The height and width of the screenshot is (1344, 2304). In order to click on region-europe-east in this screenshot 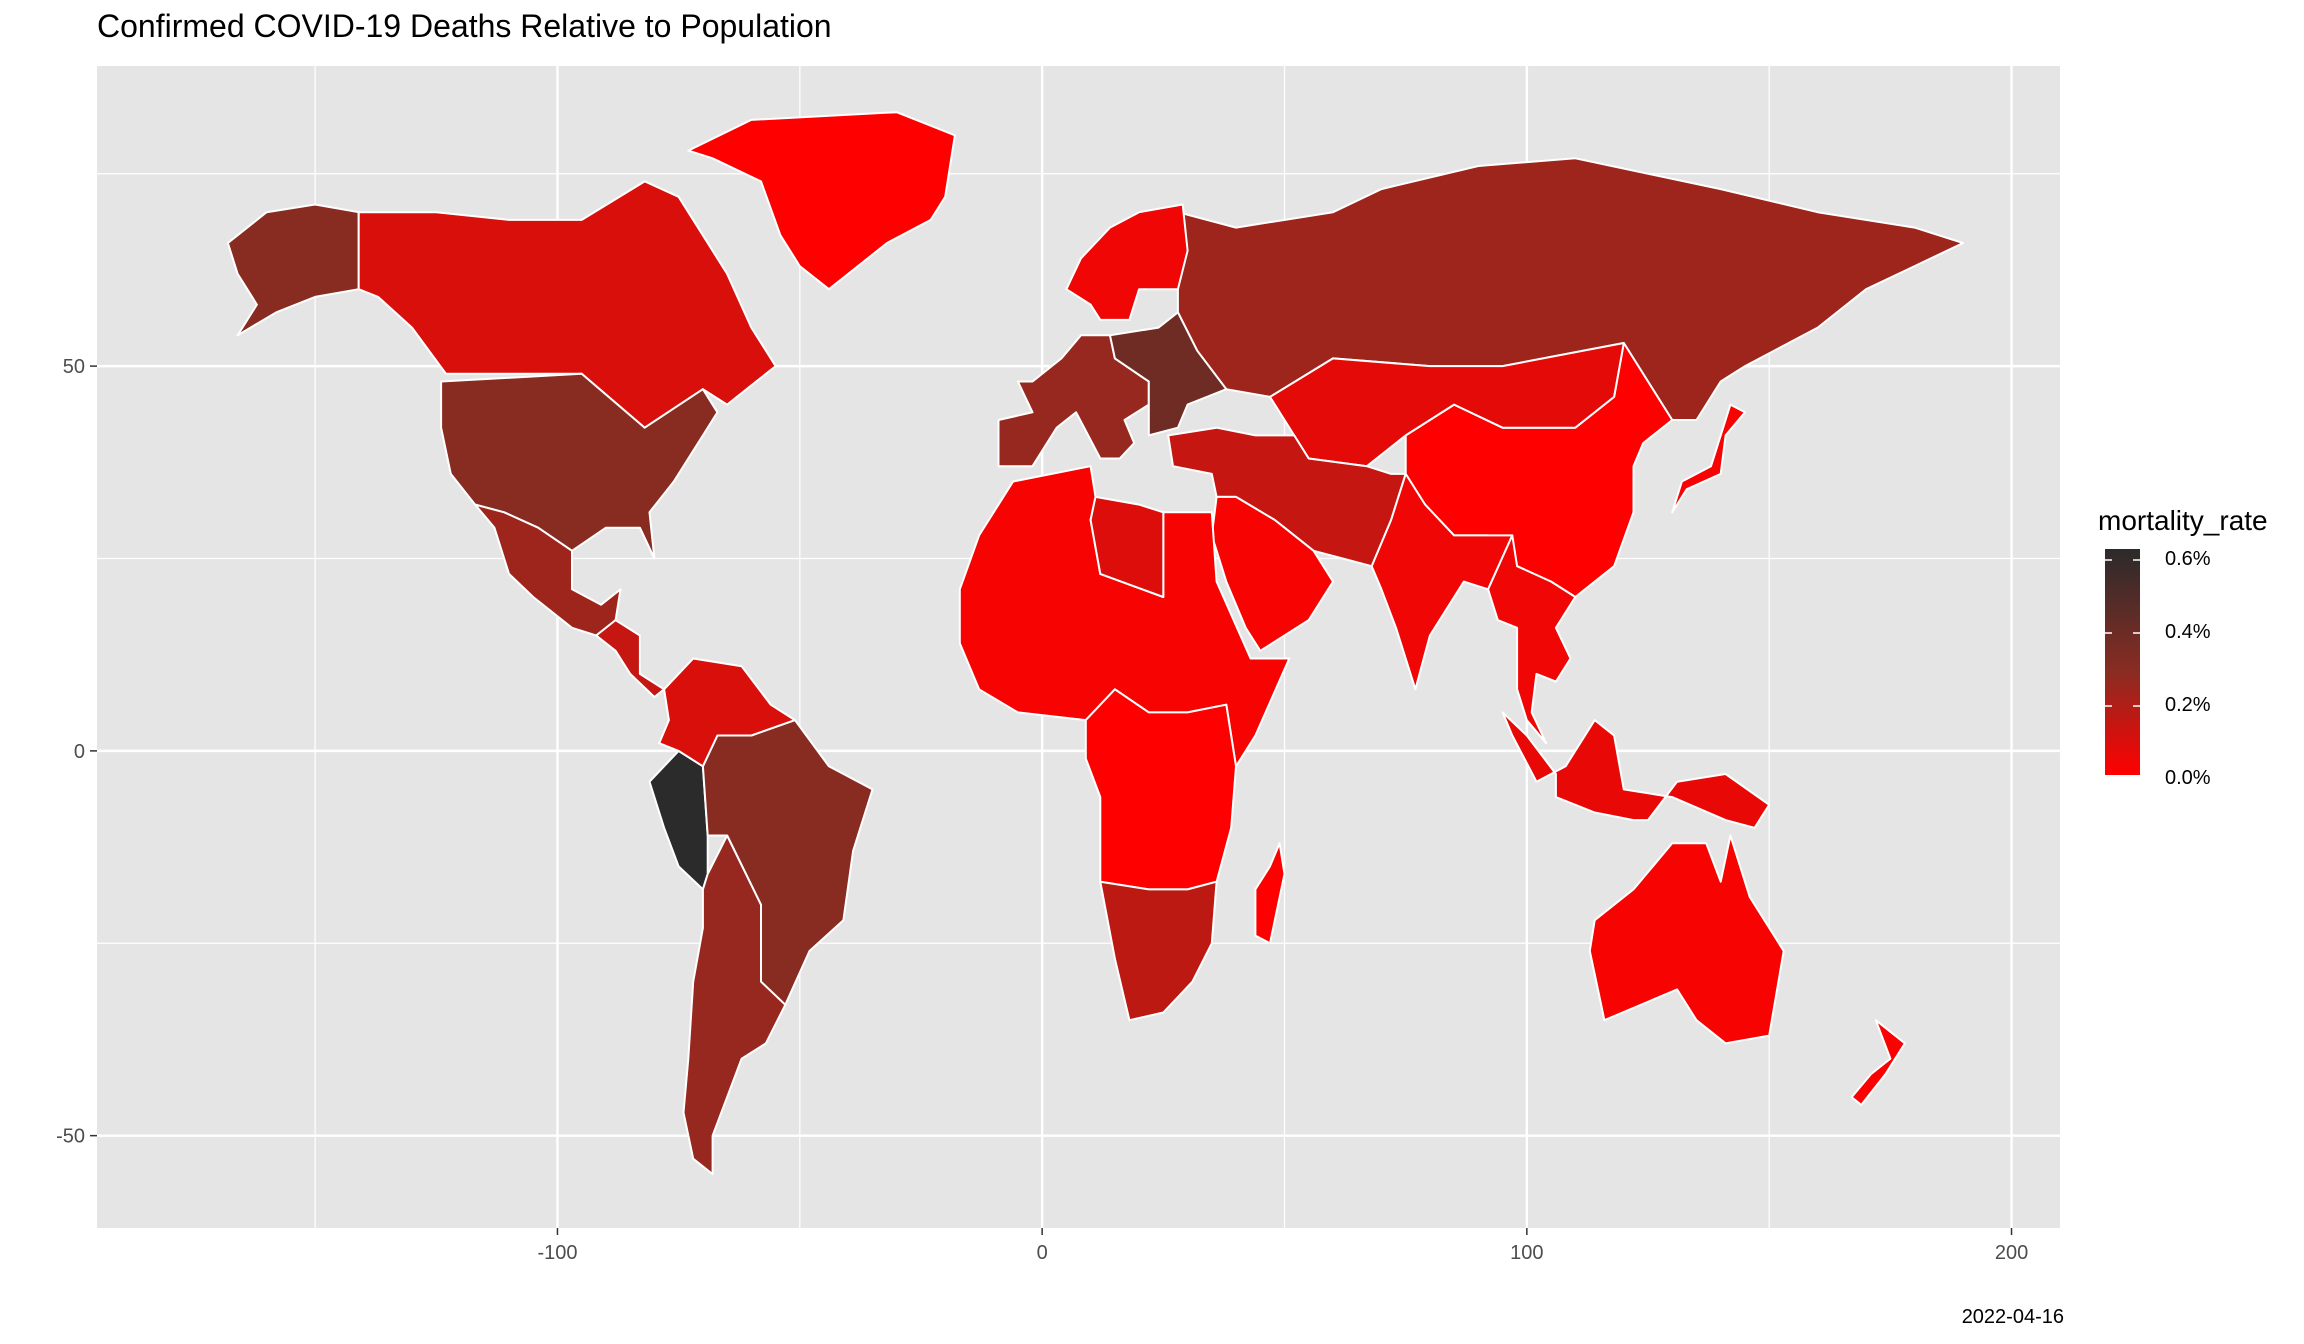, I will do `click(1168, 374)`.